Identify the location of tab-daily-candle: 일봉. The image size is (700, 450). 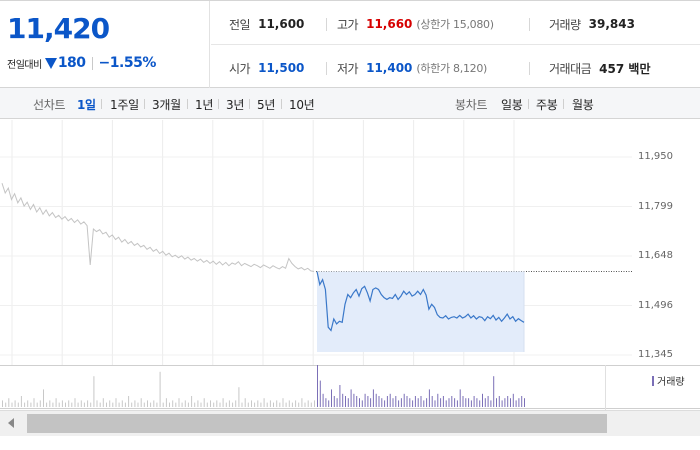
(512, 105).